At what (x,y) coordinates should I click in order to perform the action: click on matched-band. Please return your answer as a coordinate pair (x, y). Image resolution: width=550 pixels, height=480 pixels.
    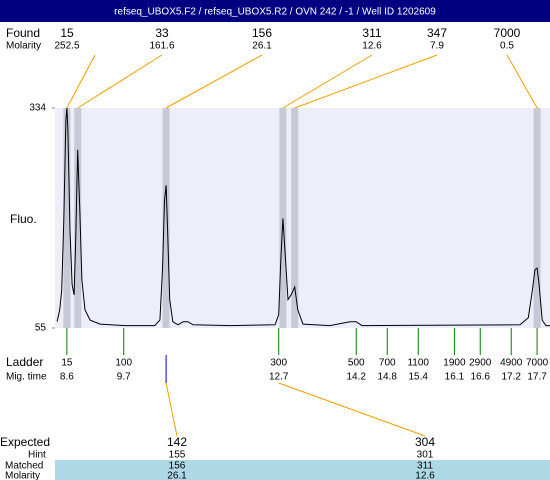
    Looking at the image, I should click on (302, 470).